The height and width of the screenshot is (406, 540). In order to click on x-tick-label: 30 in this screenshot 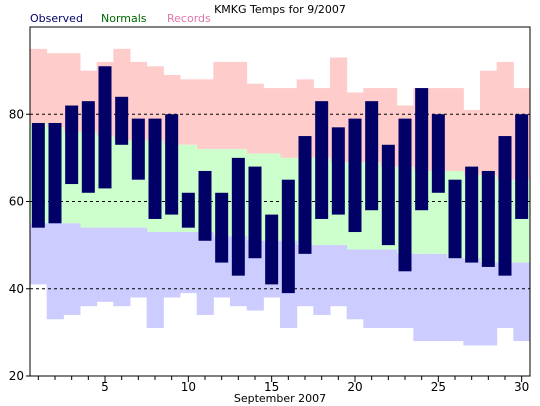, I will do `click(521, 387)`.